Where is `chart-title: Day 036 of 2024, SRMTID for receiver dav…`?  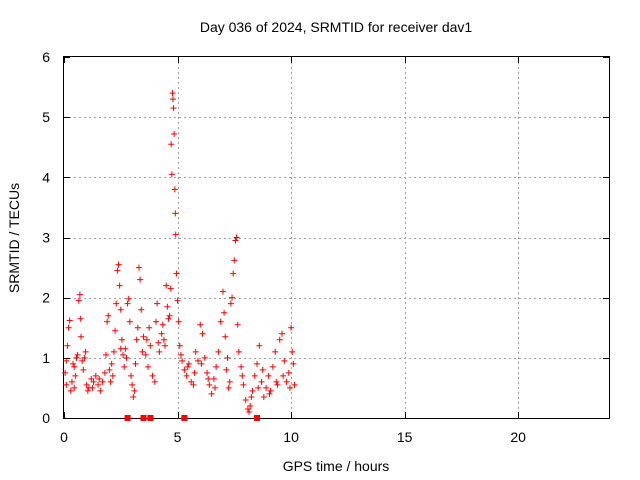
chart-title: Day 036 of 2024, SRMTID for receiver dav… is located at coordinates (336, 27).